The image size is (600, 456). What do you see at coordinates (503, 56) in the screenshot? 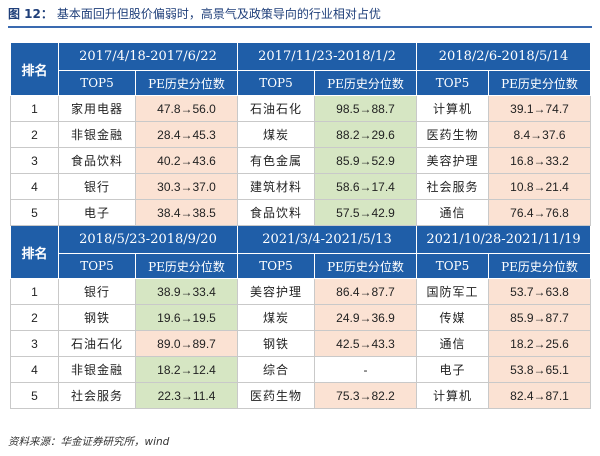
I see `period-header: 2018/2/6-2018/5/14` at bounding box center [503, 56].